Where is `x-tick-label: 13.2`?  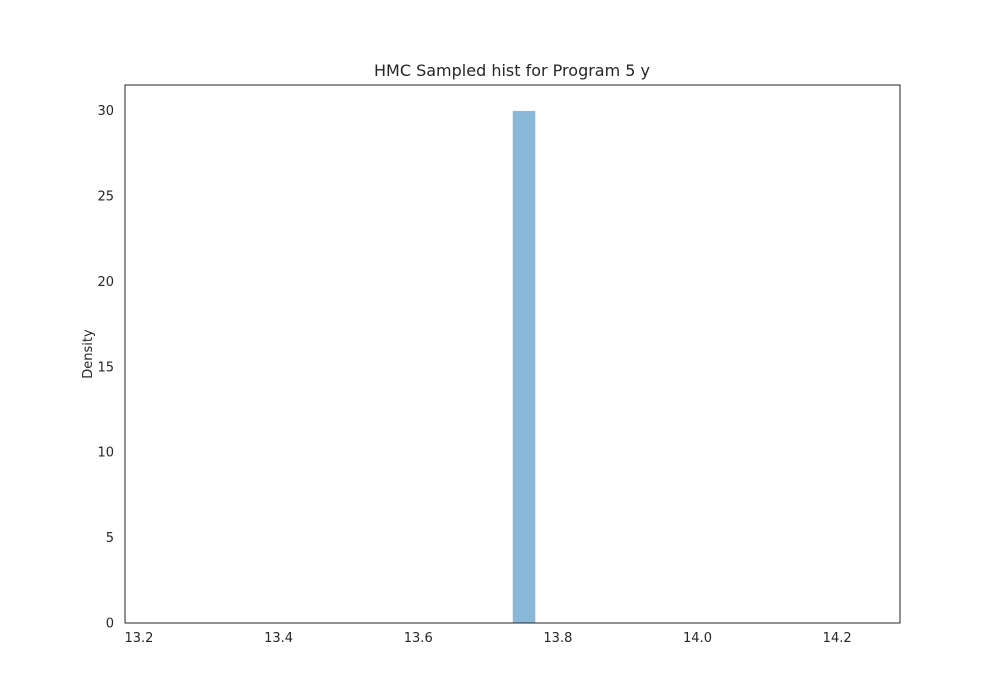
x-tick-label: 13.2 is located at coordinates (138, 638).